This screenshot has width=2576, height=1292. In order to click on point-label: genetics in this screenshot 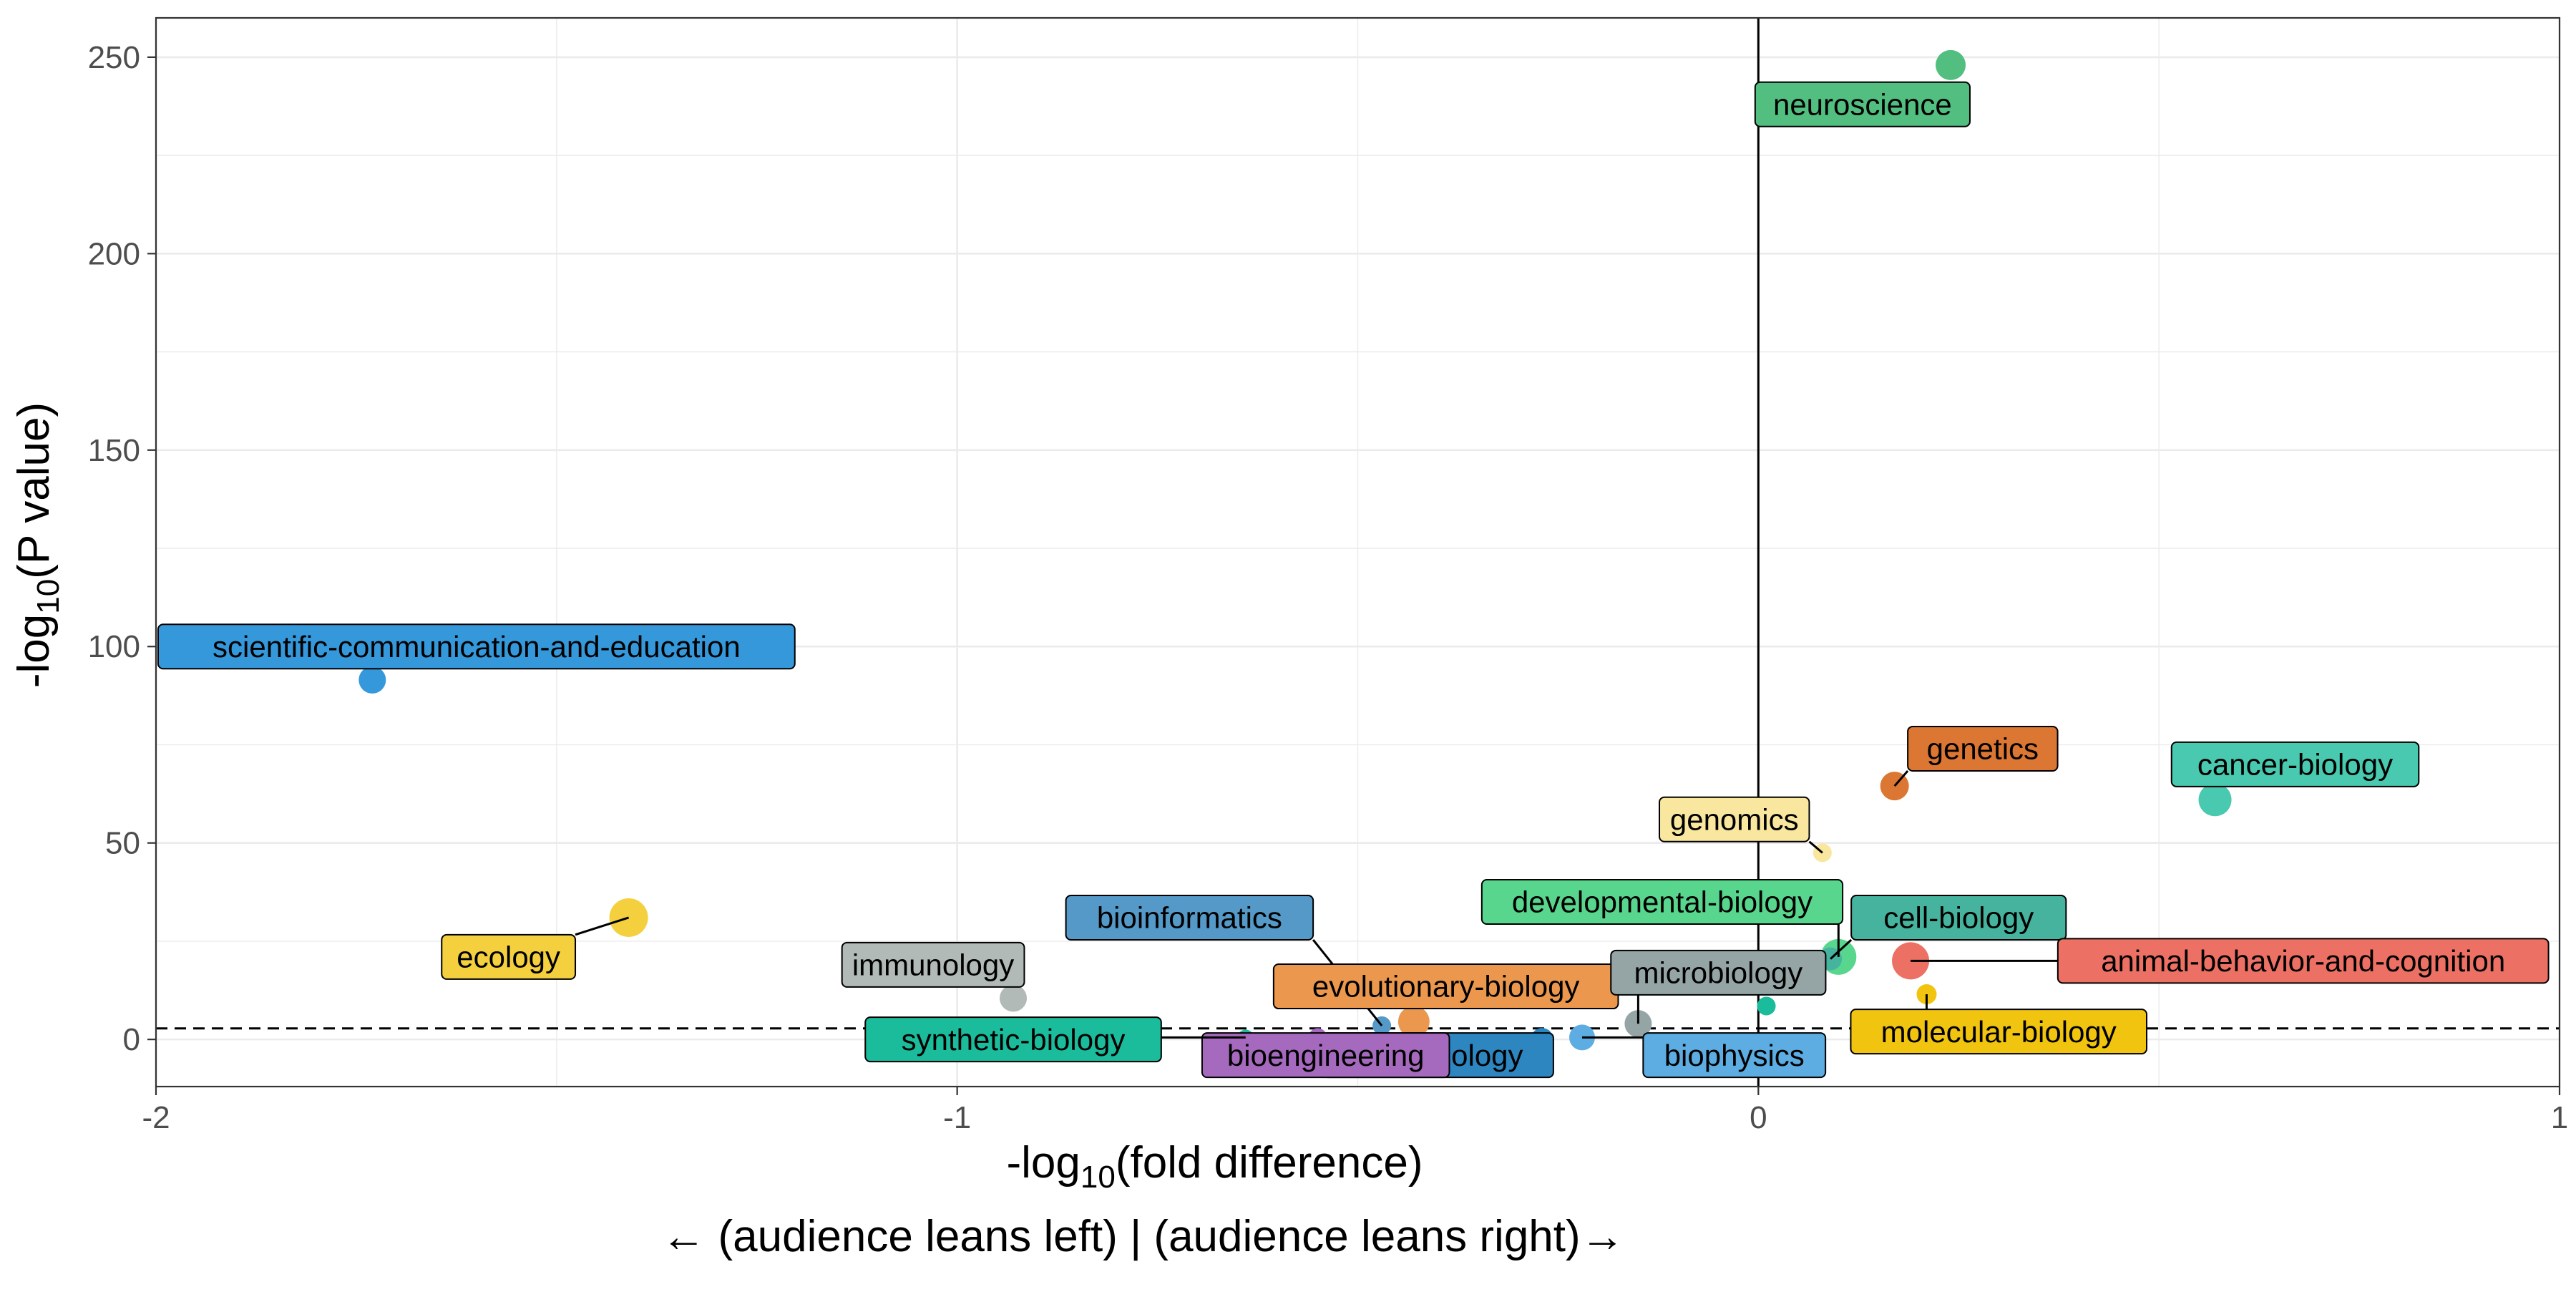, I will do `click(1983, 749)`.